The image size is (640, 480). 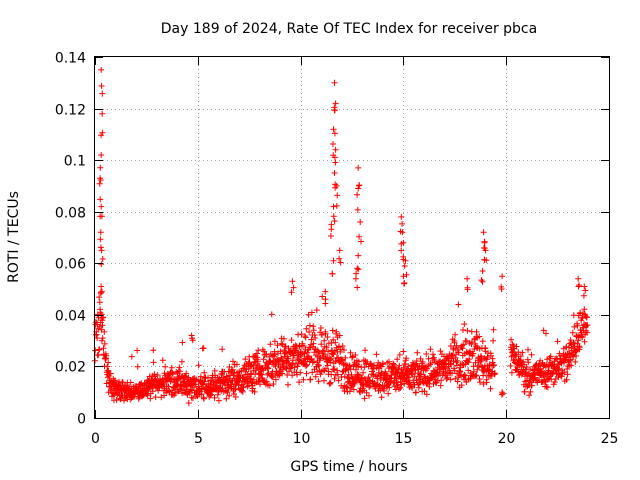 What do you see at coordinates (95, 439) in the screenshot?
I see `x-tick-label: 0` at bounding box center [95, 439].